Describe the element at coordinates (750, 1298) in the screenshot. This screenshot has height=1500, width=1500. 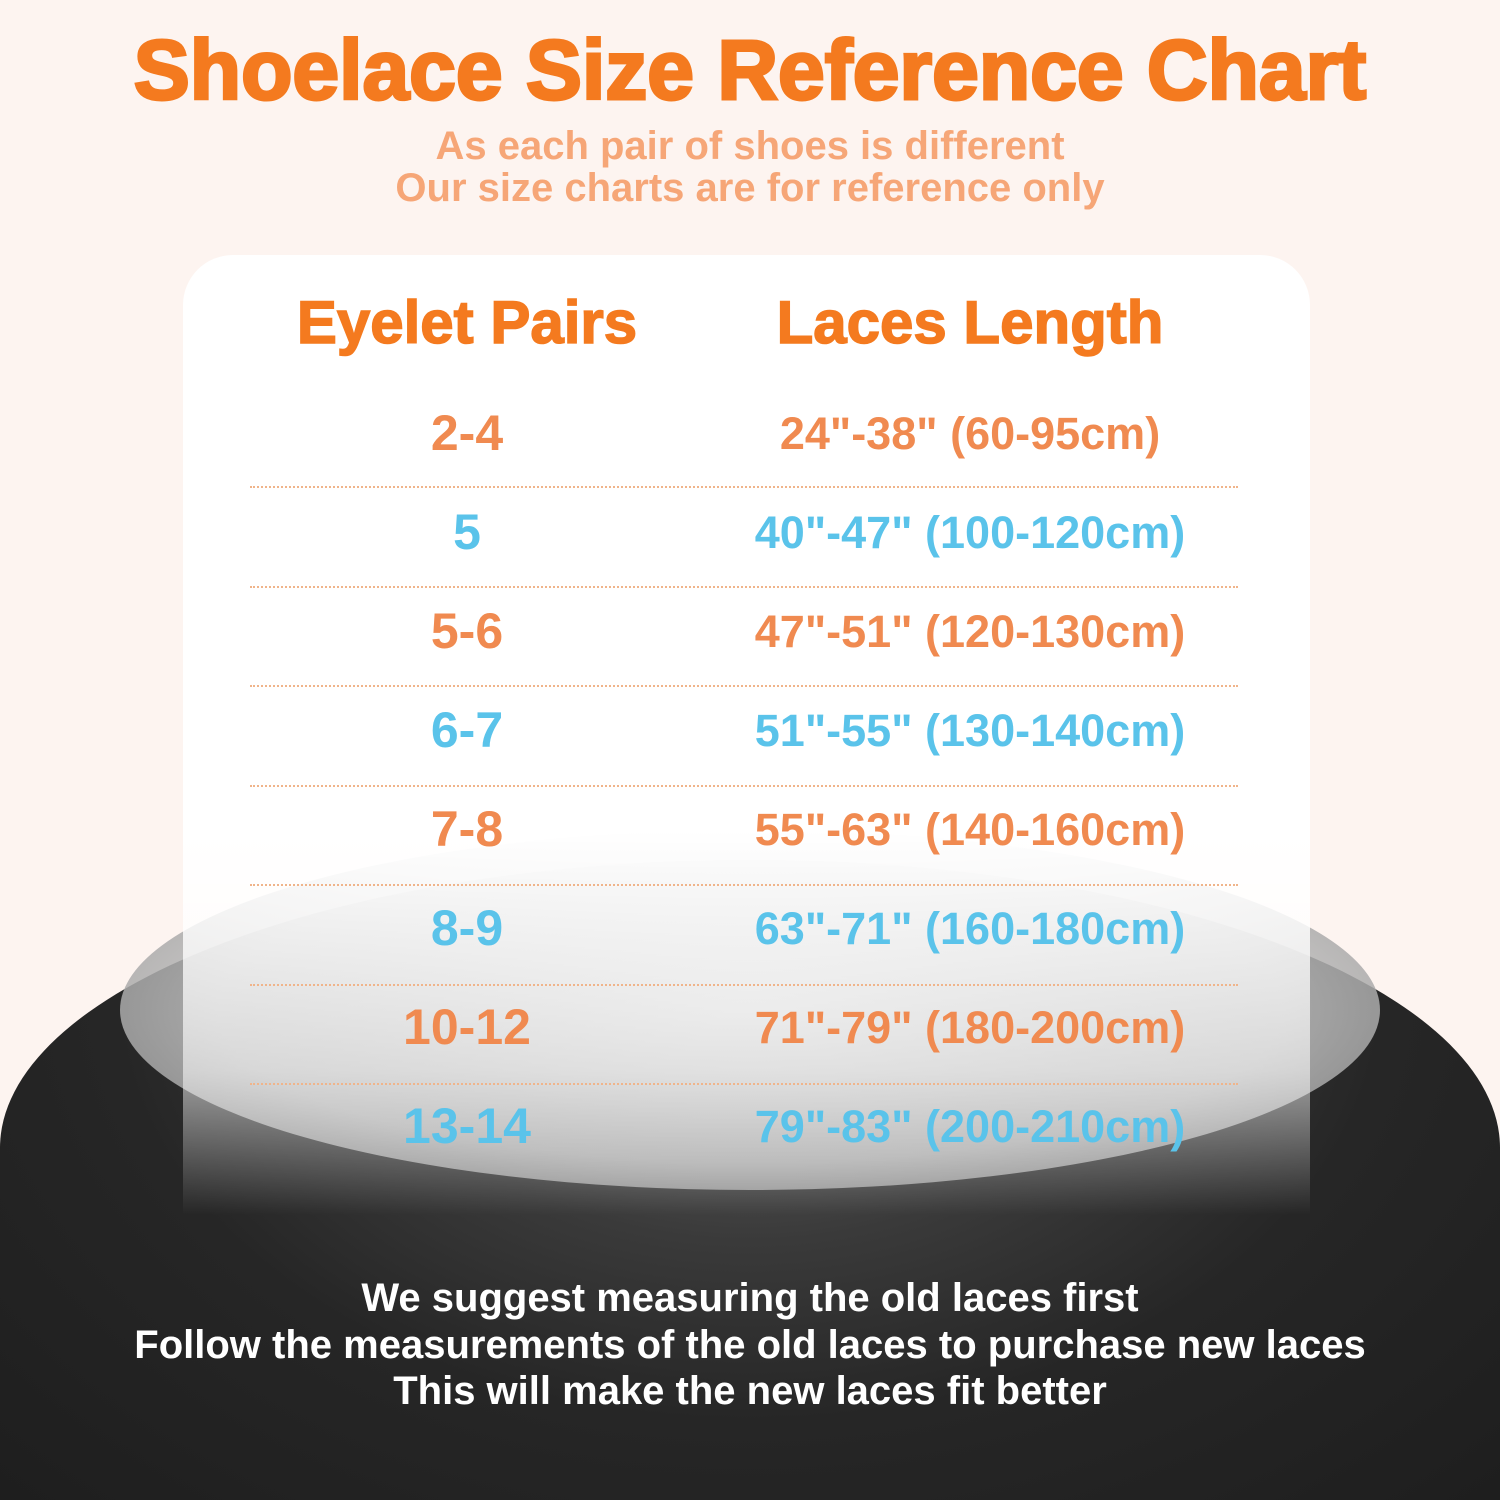
I see `footer-line-1: We suggest measuring the old laces first` at that location.